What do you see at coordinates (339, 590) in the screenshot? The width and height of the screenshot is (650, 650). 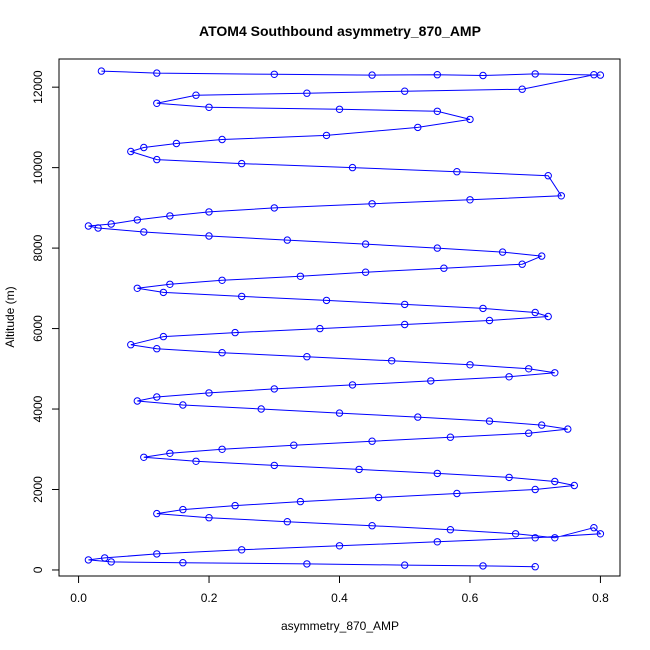 I see `x-axis: 0.0 0.2 0.4 0.6 0.8` at bounding box center [339, 590].